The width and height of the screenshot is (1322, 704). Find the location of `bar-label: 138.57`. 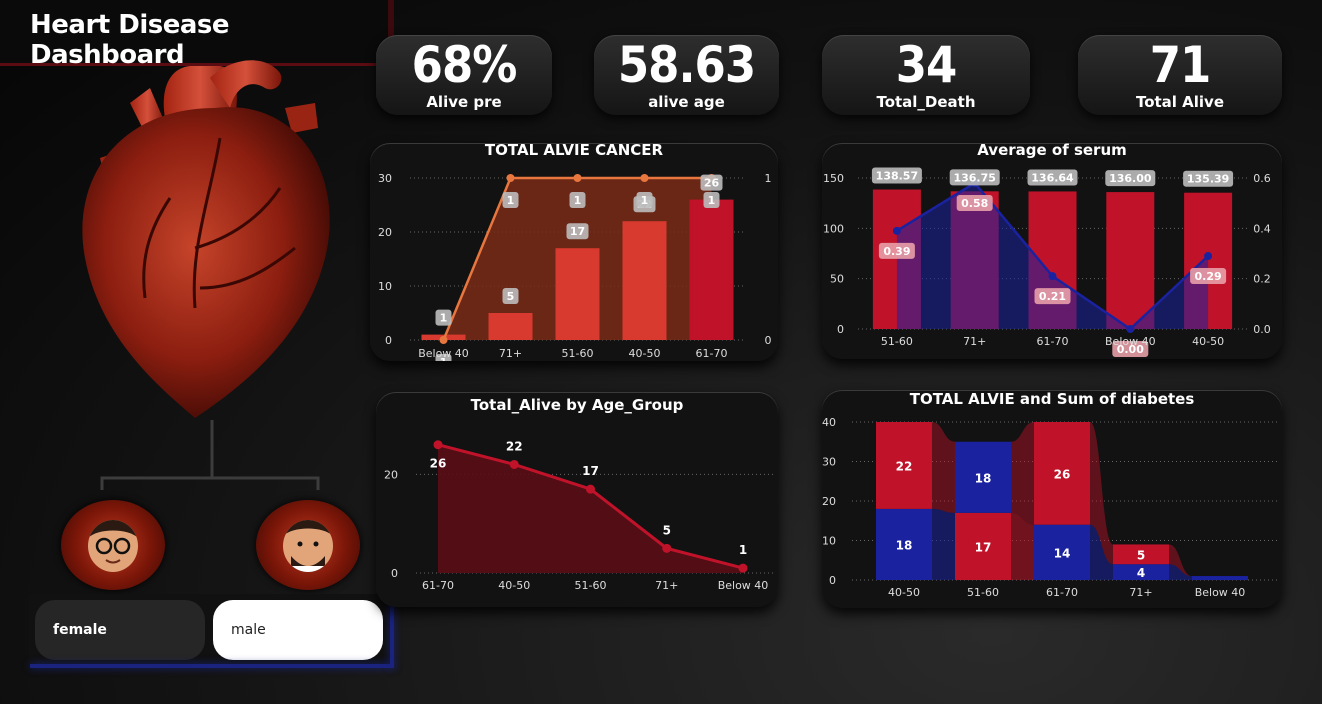

bar-label: 138.57 is located at coordinates (897, 176).